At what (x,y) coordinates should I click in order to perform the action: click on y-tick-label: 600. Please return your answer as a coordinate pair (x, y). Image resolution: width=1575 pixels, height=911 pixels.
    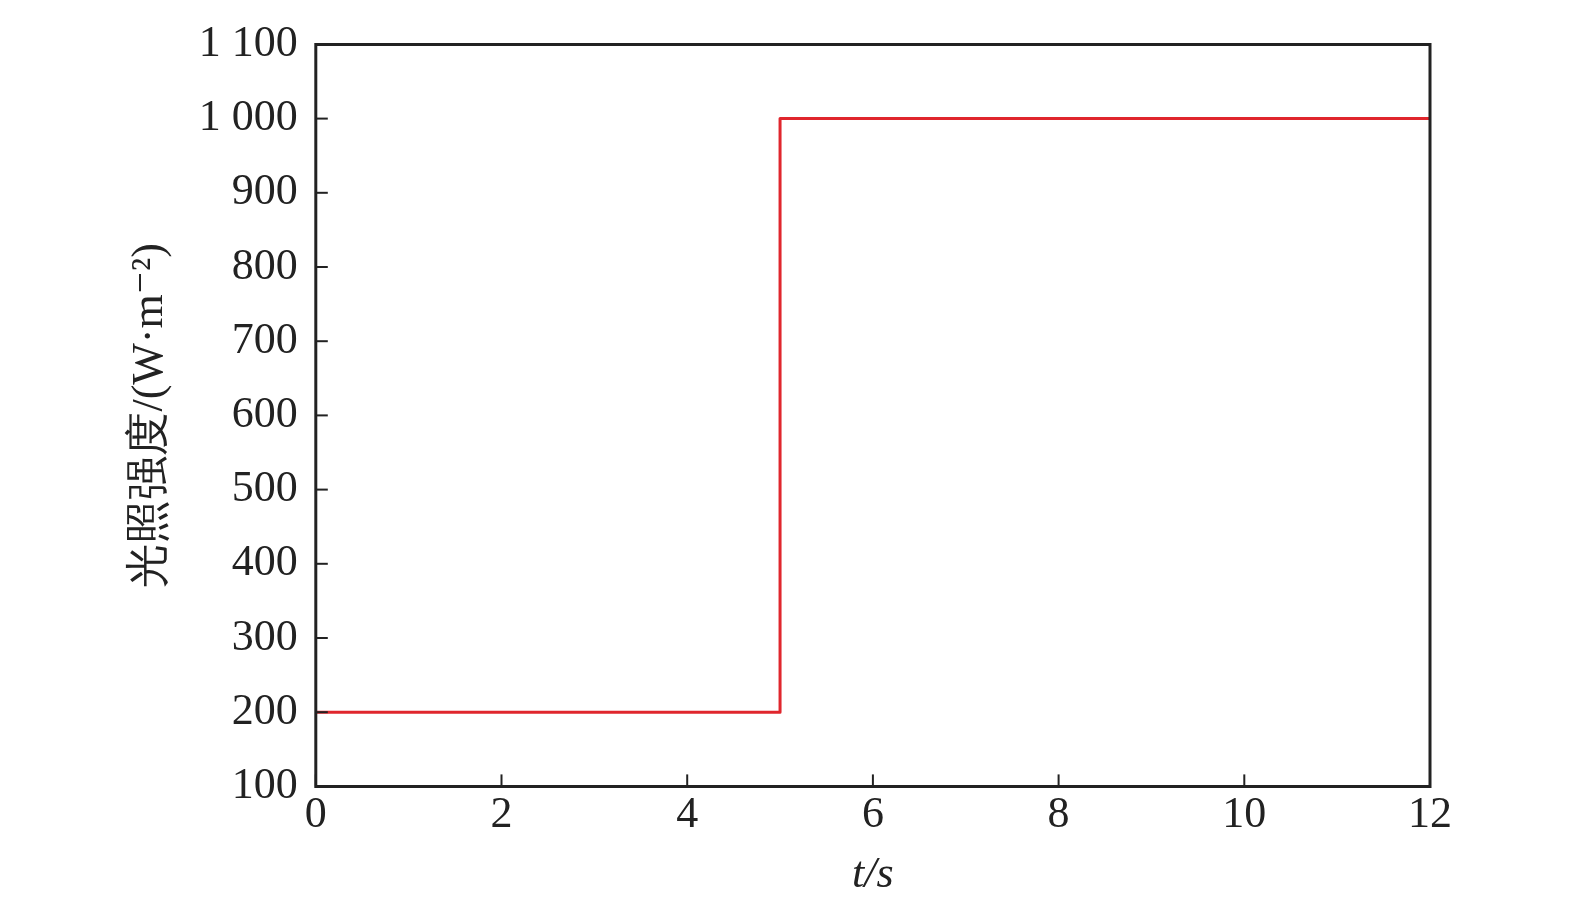
    Looking at the image, I should click on (264, 412).